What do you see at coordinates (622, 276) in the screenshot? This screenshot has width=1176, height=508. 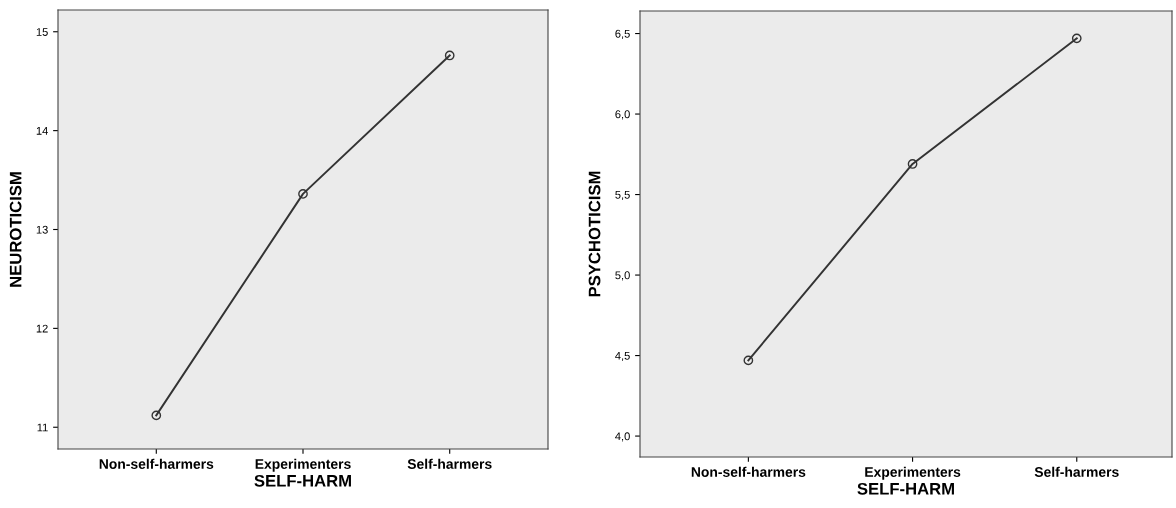 I see `y-tick-label: 5,0` at bounding box center [622, 276].